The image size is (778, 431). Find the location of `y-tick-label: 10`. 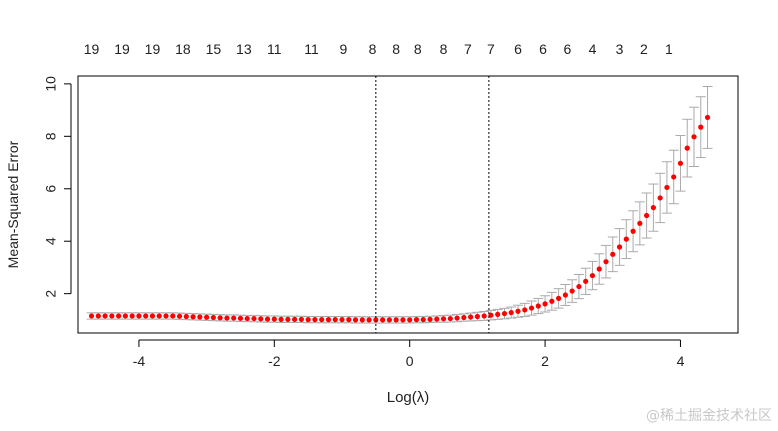

y-tick-label: 10 is located at coordinates (51, 84).